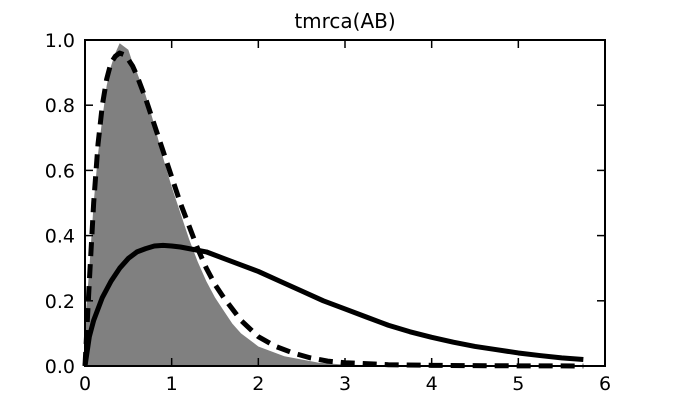 The height and width of the screenshot is (407, 675). Describe the element at coordinates (85, 384) in the screenshot. I see `x-tick-label: 0` at that location.